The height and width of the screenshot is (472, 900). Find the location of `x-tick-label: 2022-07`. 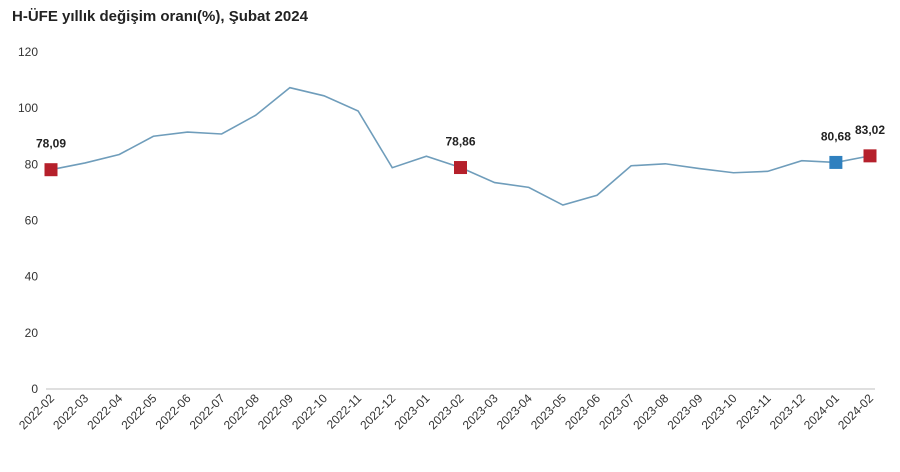

x-tick-label: 2022-07 is located at coordinates (207, 411).